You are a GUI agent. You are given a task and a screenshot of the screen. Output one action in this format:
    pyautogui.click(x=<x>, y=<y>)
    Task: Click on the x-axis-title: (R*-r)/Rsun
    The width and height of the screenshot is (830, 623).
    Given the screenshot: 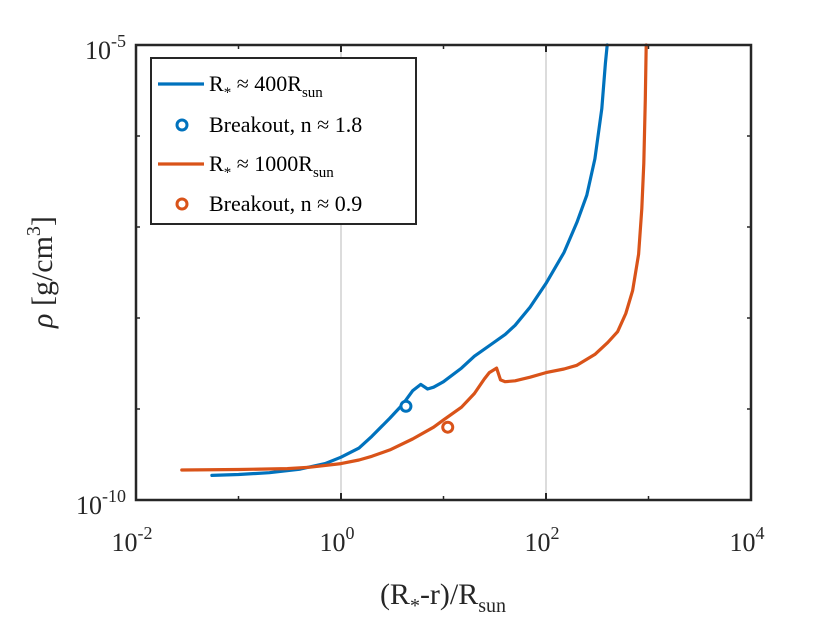 What is the action you would take?
    pyautogui.click(x=443, y=597)
    